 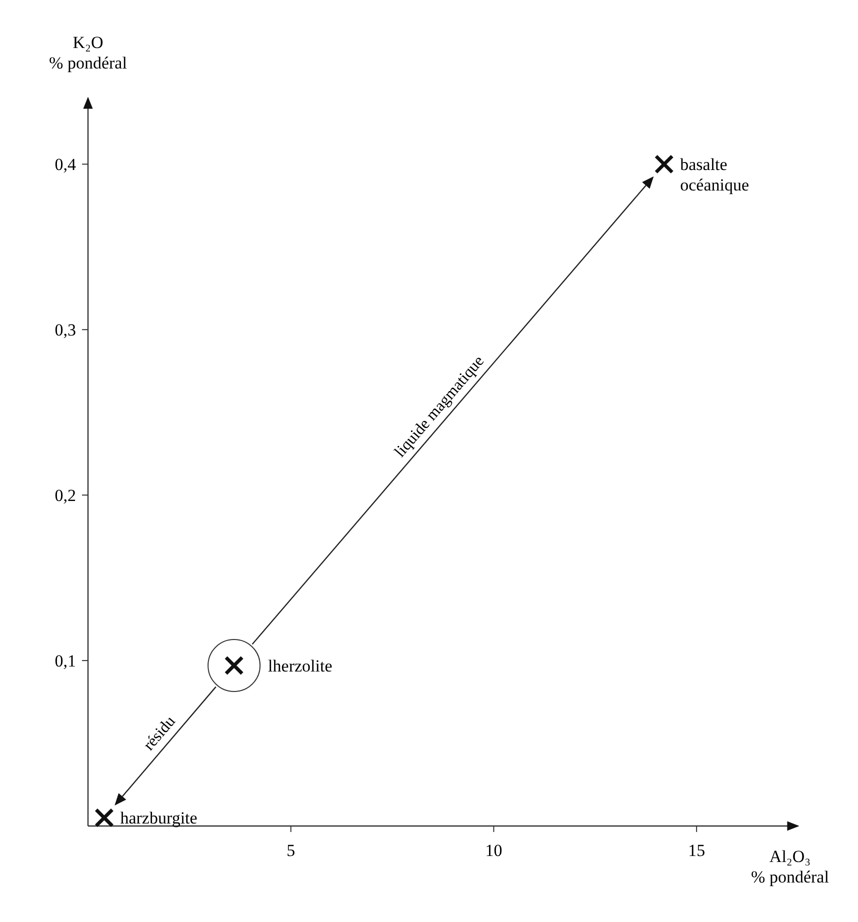 I want to click on x-tick-label: 5, so click(x=291, y=850).